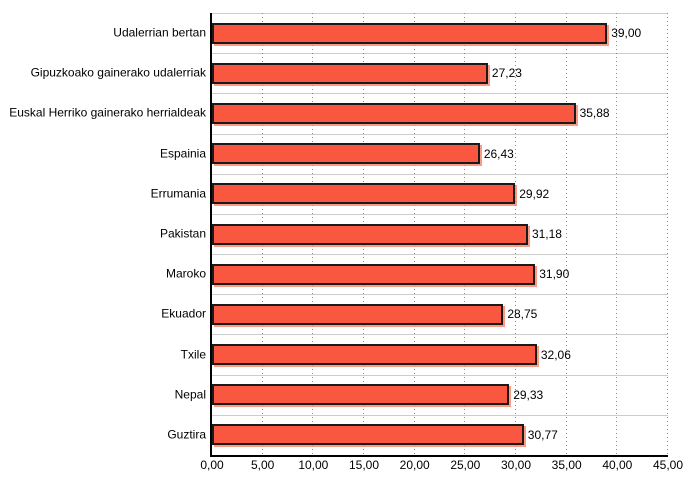  Describe the element at coordinates (555, 354) in the screenshot. I see `bar-value-label: 32,06` at that location.